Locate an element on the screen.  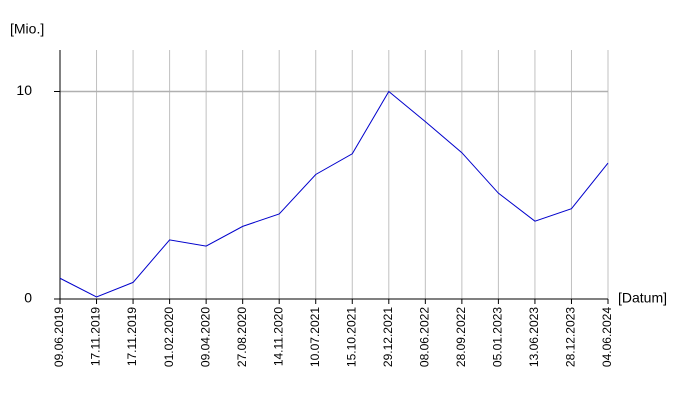
x-axis-label: [Datum] is located at coordinates (642, 298).